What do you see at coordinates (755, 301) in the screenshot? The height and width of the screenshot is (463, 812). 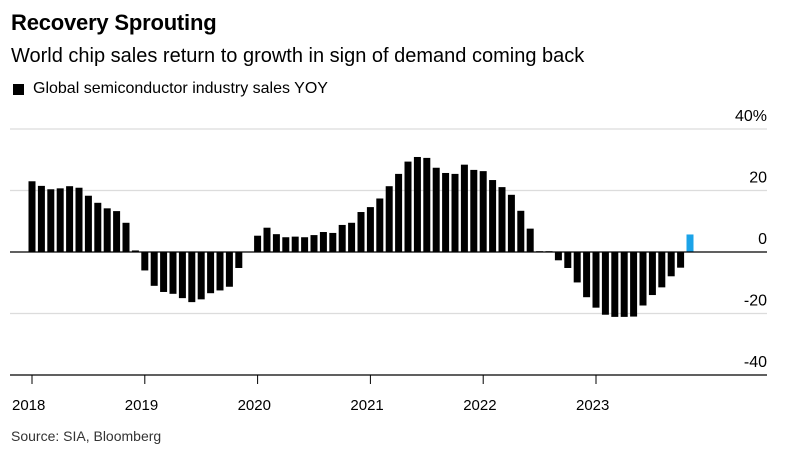 I see `y-tick-label: -20` at bounding box center [755, 301].